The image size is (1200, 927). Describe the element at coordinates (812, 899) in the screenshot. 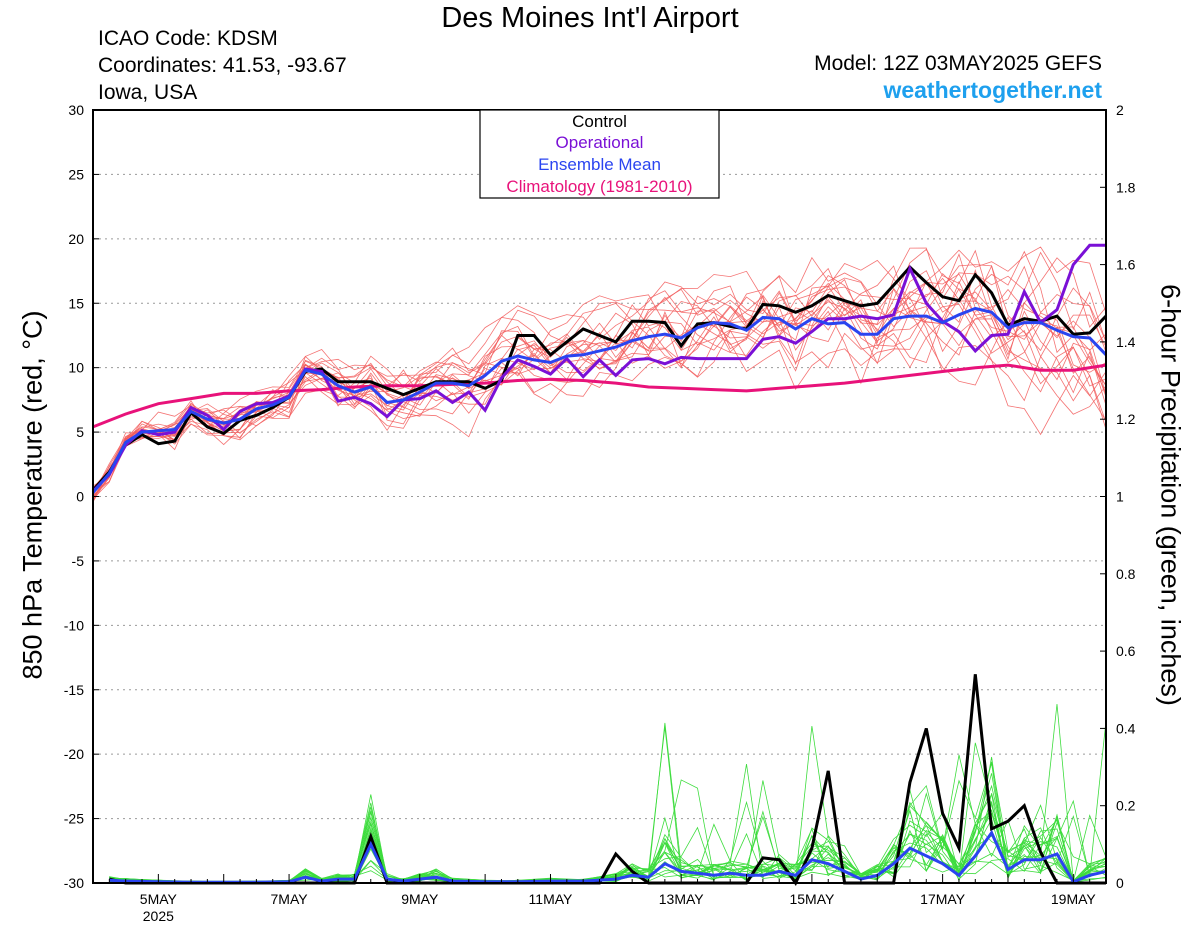

I see `x-tick-label: 15MAY` at that location.